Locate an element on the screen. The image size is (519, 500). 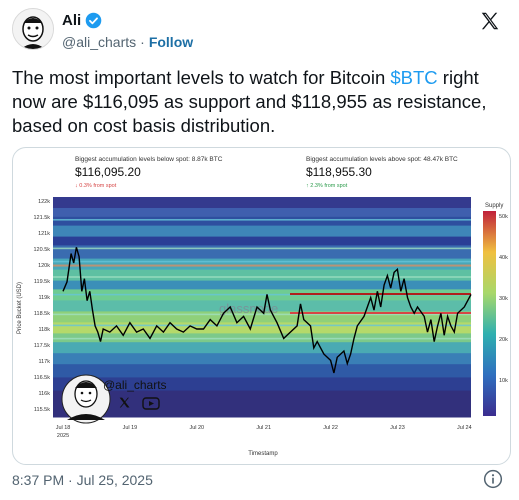
colorbar-ticks: 50k 40k 30k 20k 10k is located at coordinates (503, 299).